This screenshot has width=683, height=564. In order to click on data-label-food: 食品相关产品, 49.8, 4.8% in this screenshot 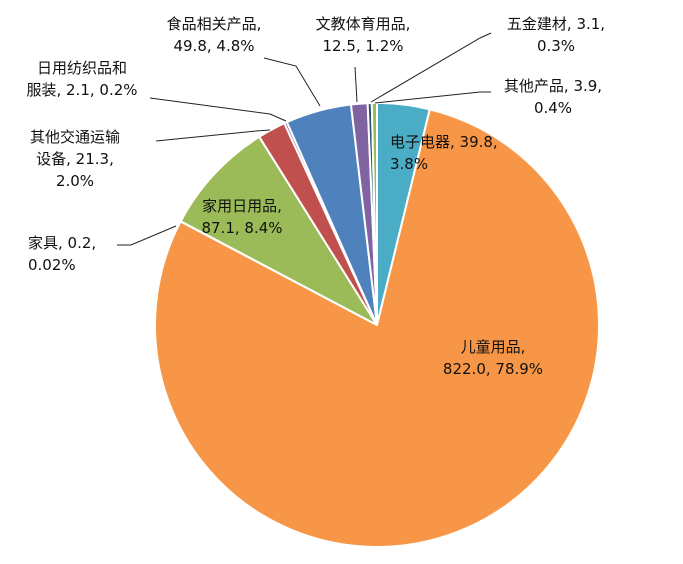, I will do `click(214, 35)`.